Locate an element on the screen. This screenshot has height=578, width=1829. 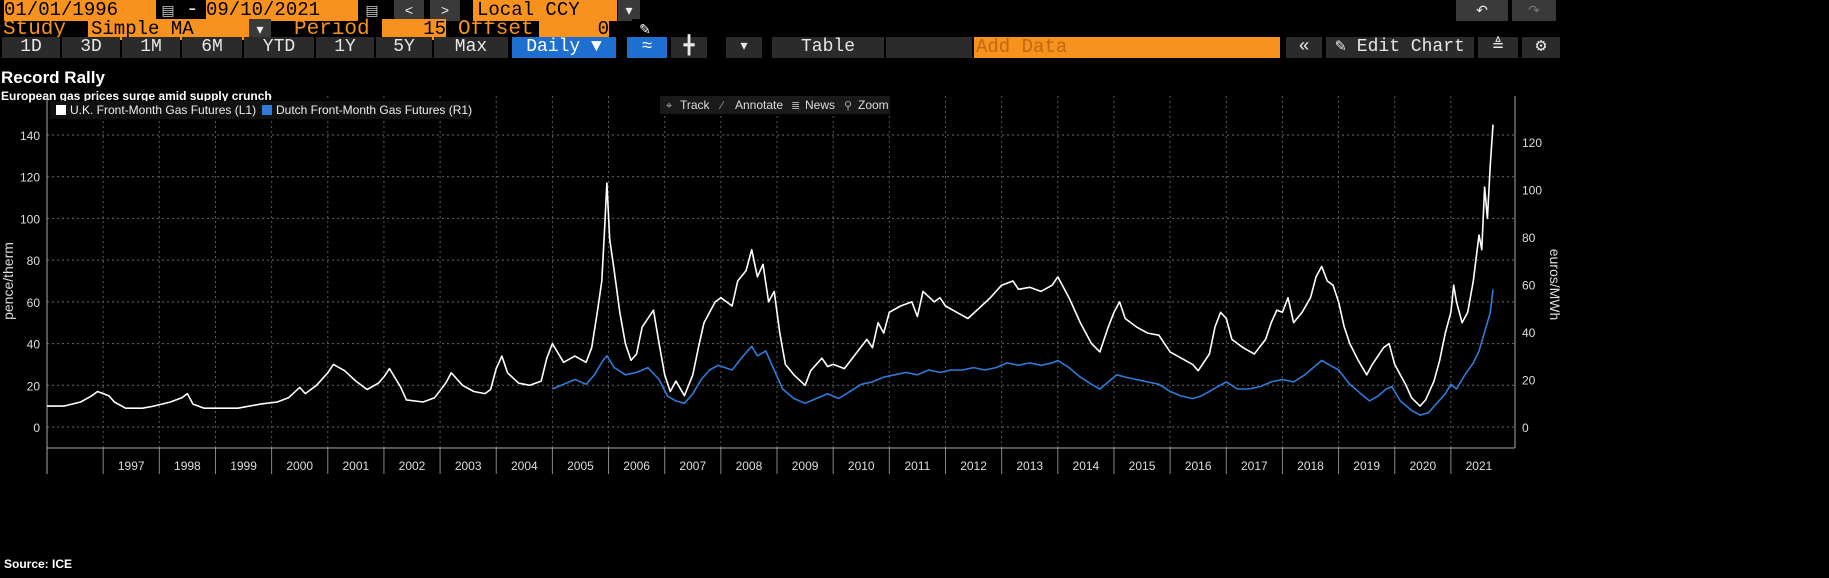
range-button-1d: 1D is located at coordinates (31, 47).